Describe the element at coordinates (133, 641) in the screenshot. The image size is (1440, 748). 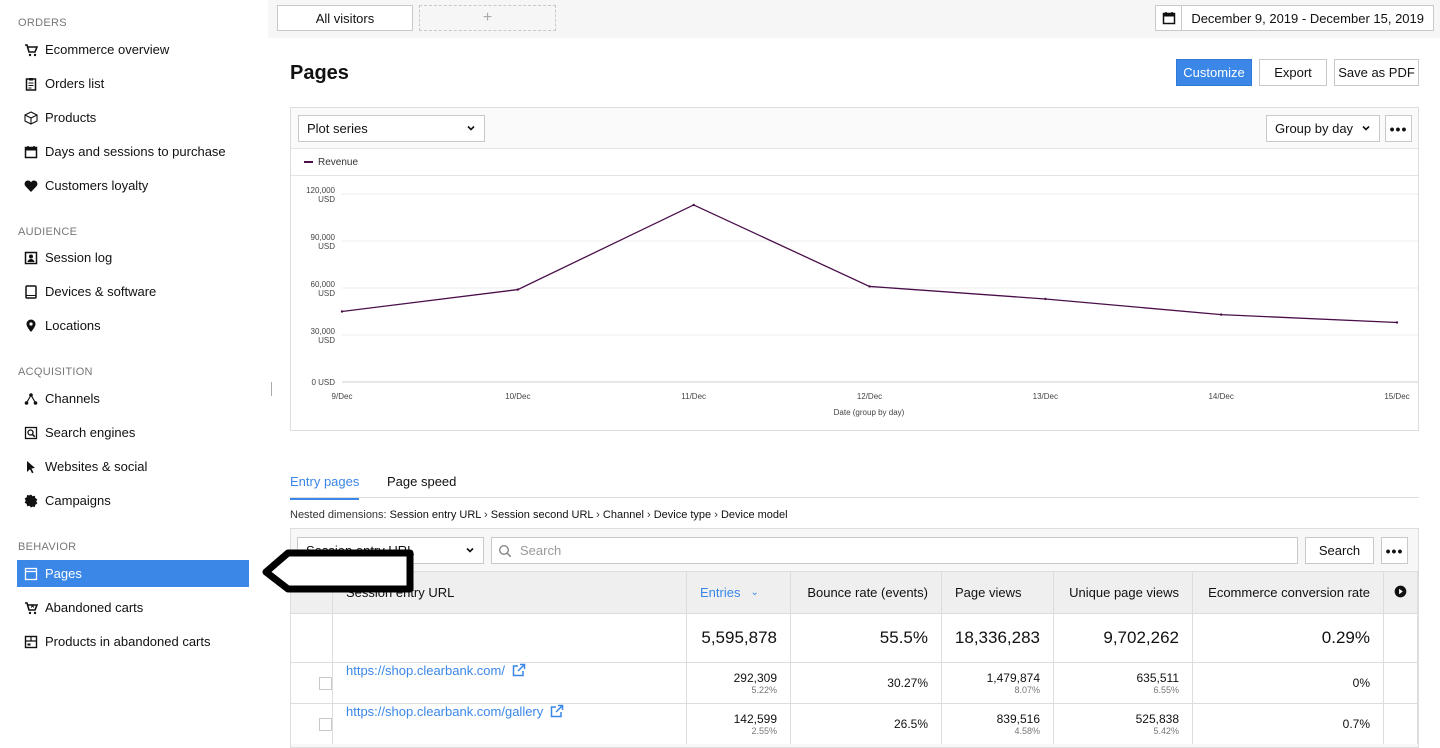
I see `sidebar-item-products-abandoned: Products in abandoned carts` at that location.